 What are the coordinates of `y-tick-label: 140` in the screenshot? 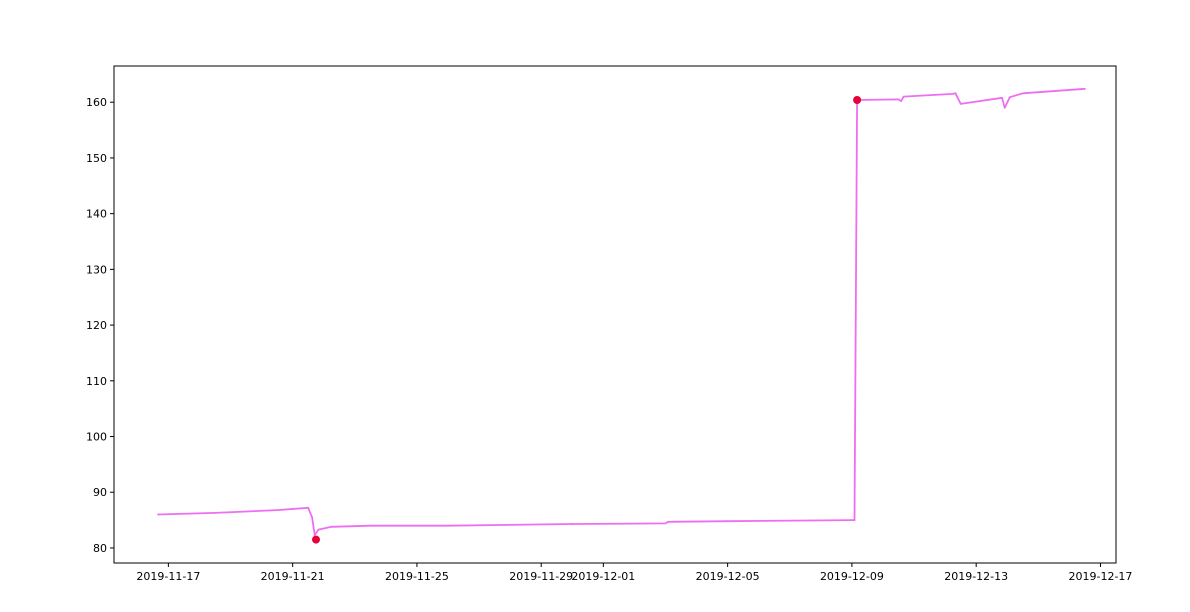 It's located at (96, 214).